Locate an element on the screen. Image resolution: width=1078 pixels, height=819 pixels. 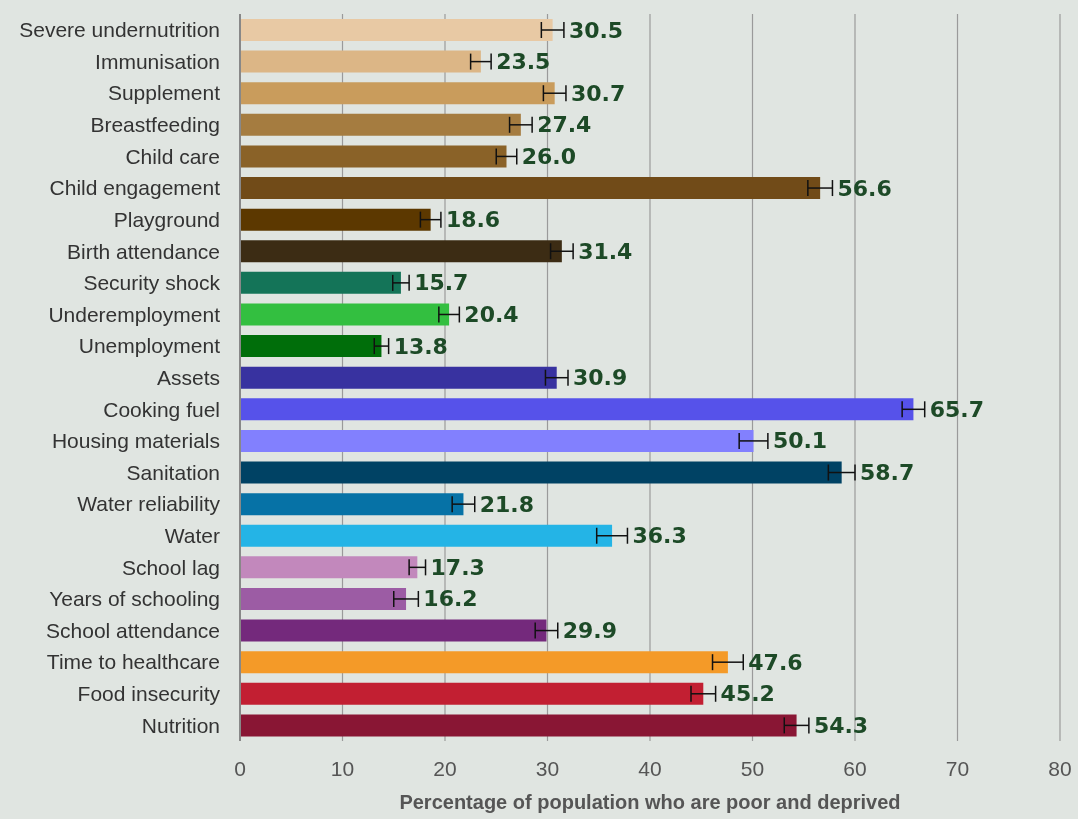
x-tick-label: 50 is located at coordinates (752, 768).